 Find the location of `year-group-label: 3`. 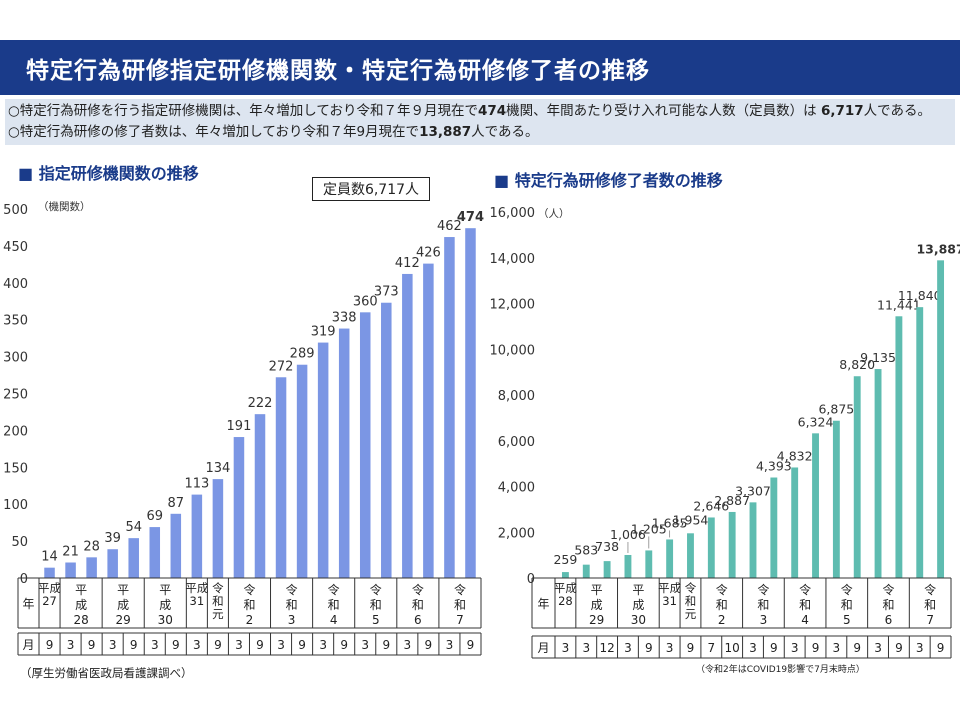

year-group-label: 3 is located at coordinates (764, 620).